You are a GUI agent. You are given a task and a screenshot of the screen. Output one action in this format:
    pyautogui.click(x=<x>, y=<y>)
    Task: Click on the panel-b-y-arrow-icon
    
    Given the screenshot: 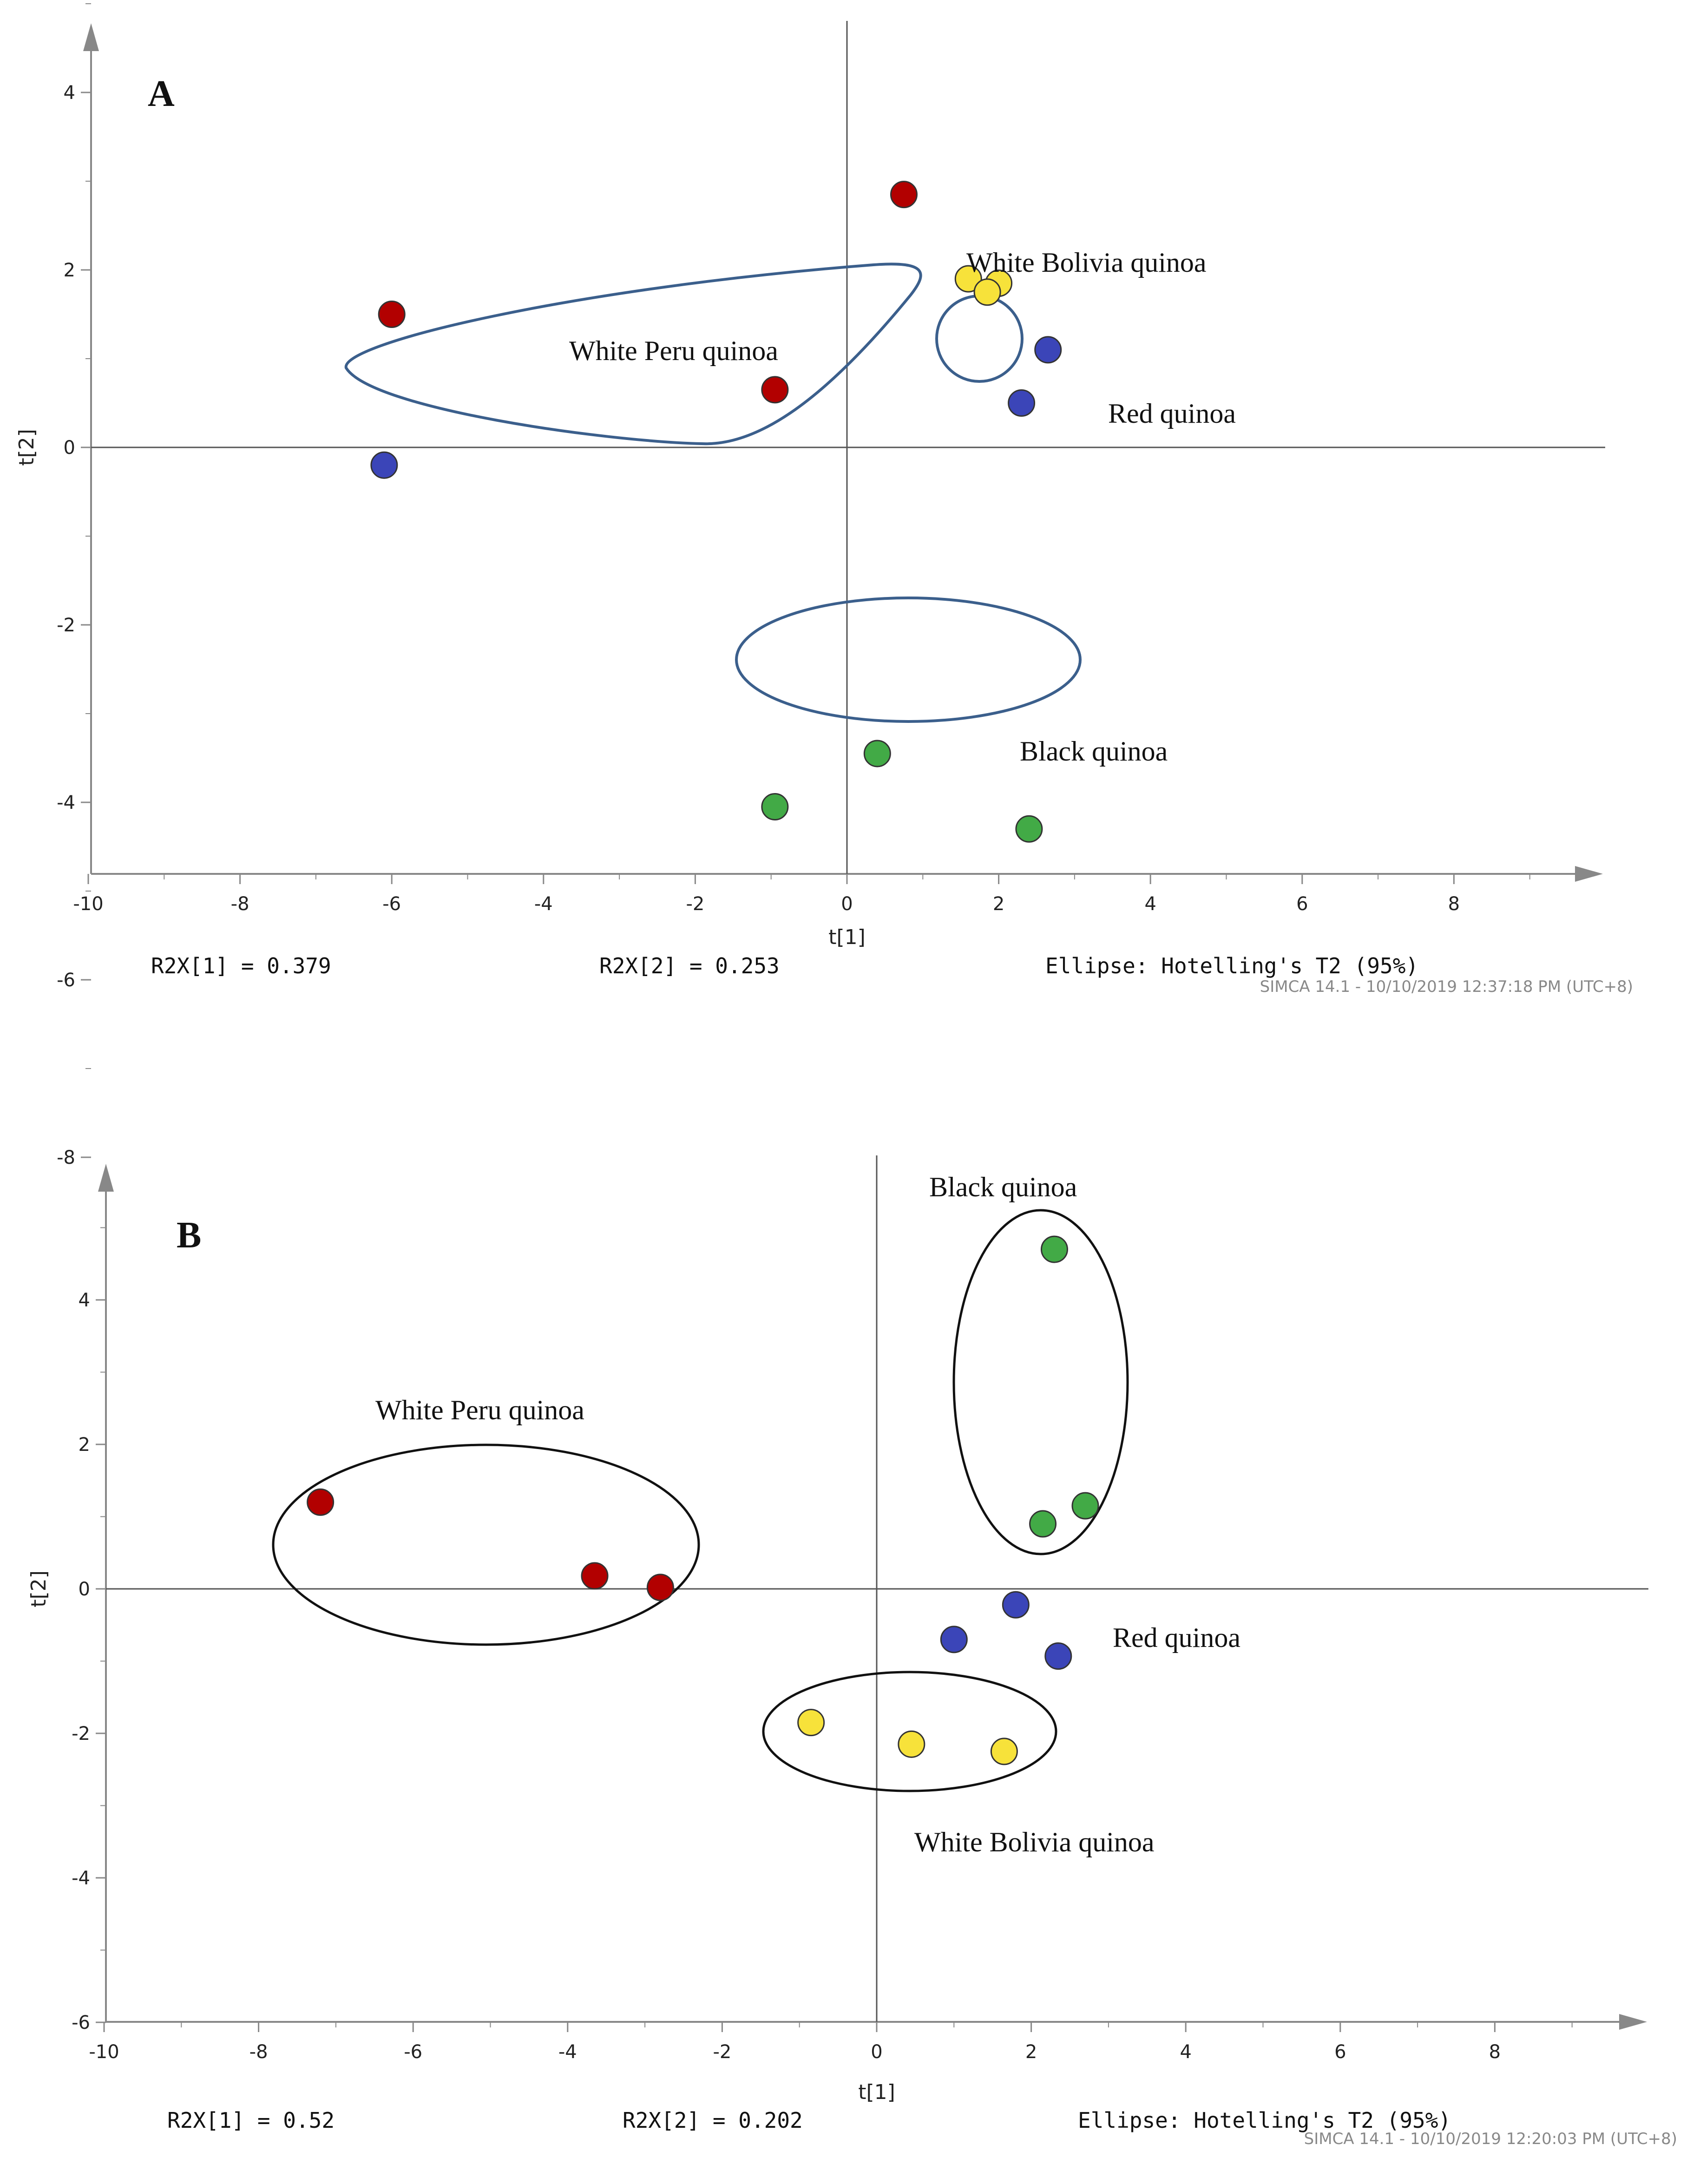 What is the action you would take?
    pyautogui.click(x=106, y=1178)
    